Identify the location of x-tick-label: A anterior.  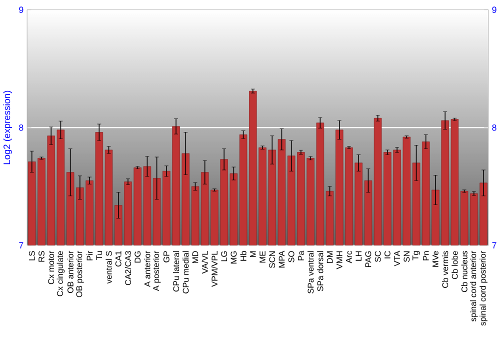
(147, 268).